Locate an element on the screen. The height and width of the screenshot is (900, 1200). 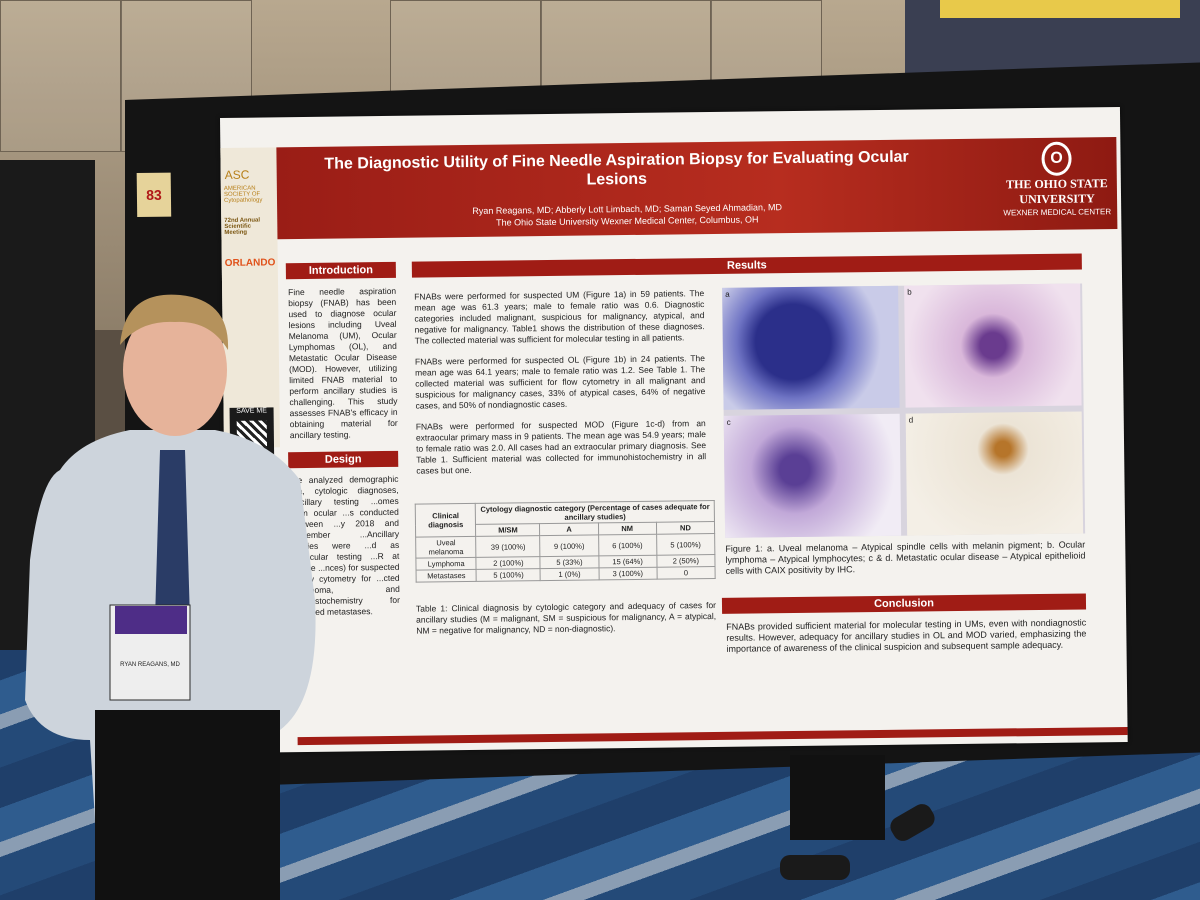
wall-panel is located at coordinates (61, 76).